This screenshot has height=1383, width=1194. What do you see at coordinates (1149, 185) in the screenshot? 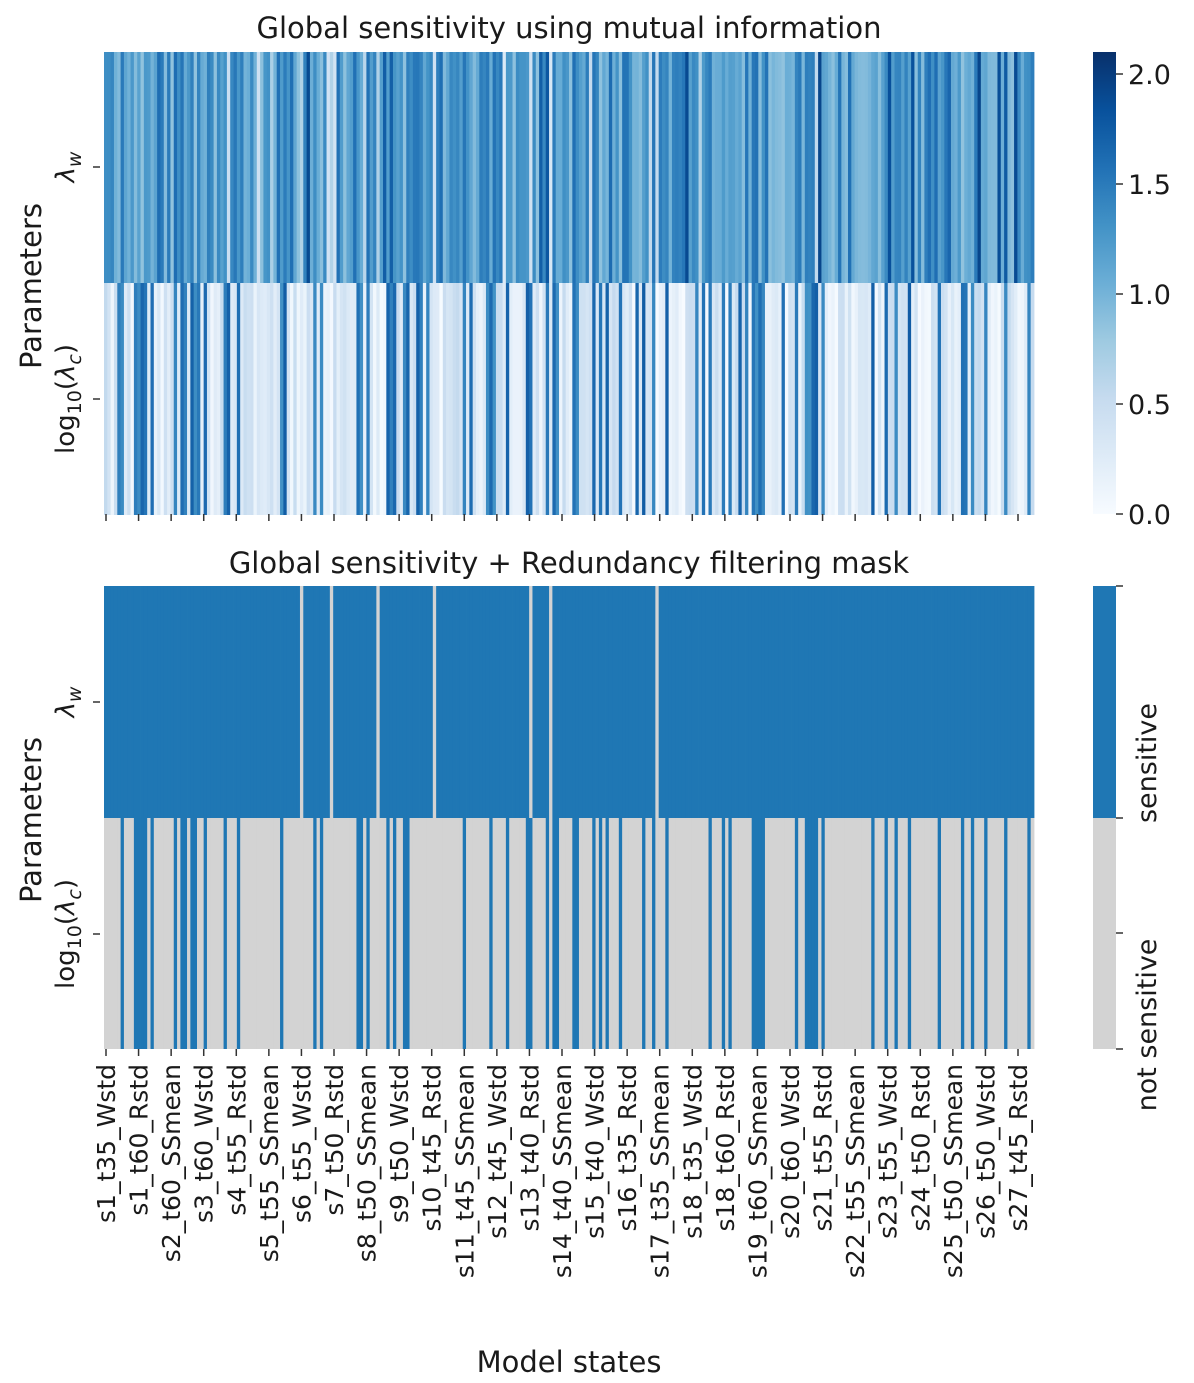
I see `colorbar-tick-label: 1.5` at bounding box center [1149, 185].